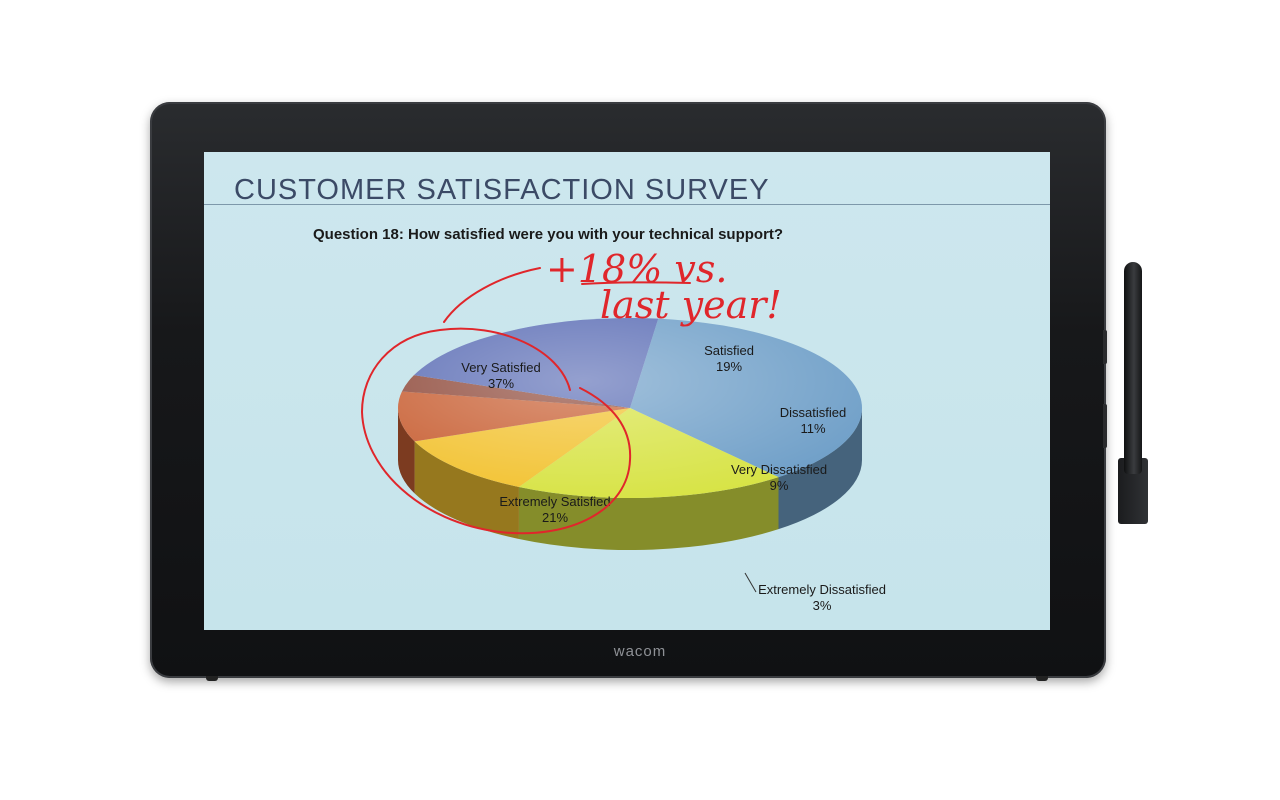  Describe the element at coordinates (636, 269) in the screenshot. I see `annotation-line-1: +18% vs.` at that location.